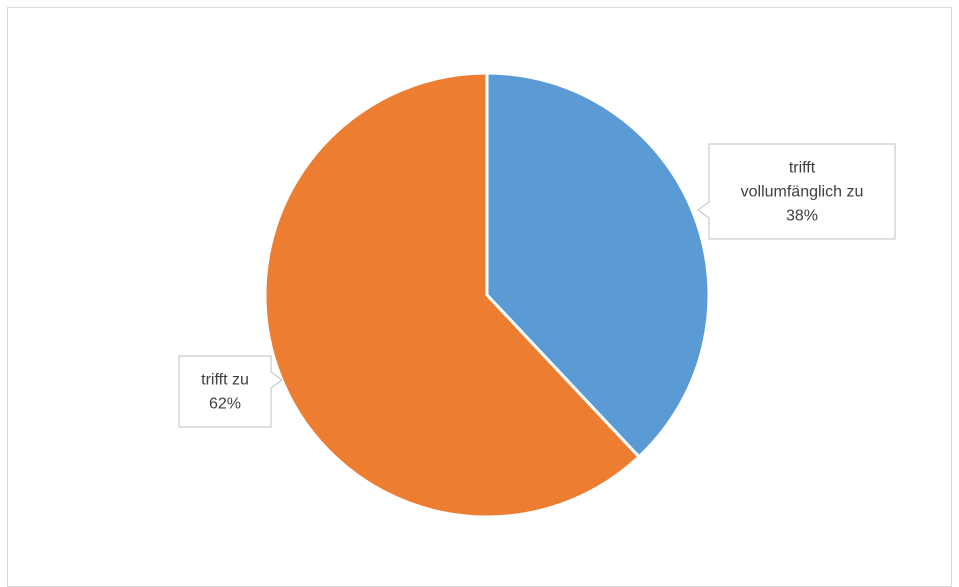 The image size is (959, 587). What do you see at coordinates (802, 192) in the screenshot?
I see `data-label-category: vollumfänglich zu` at bounding box center [802, 192].